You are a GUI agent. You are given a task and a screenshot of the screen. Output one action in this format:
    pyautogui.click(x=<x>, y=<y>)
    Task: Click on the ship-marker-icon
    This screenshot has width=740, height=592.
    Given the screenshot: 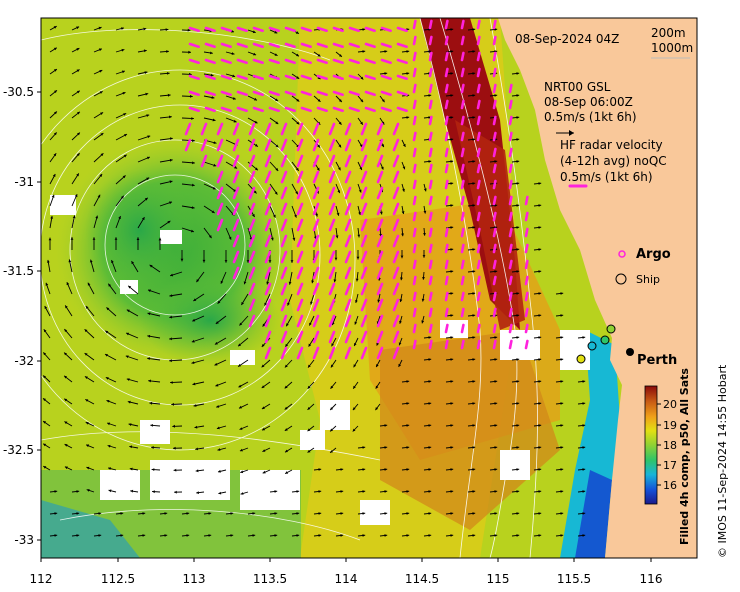 What is the action you would take?
    pyautogui.click(x=621, y=279)
    